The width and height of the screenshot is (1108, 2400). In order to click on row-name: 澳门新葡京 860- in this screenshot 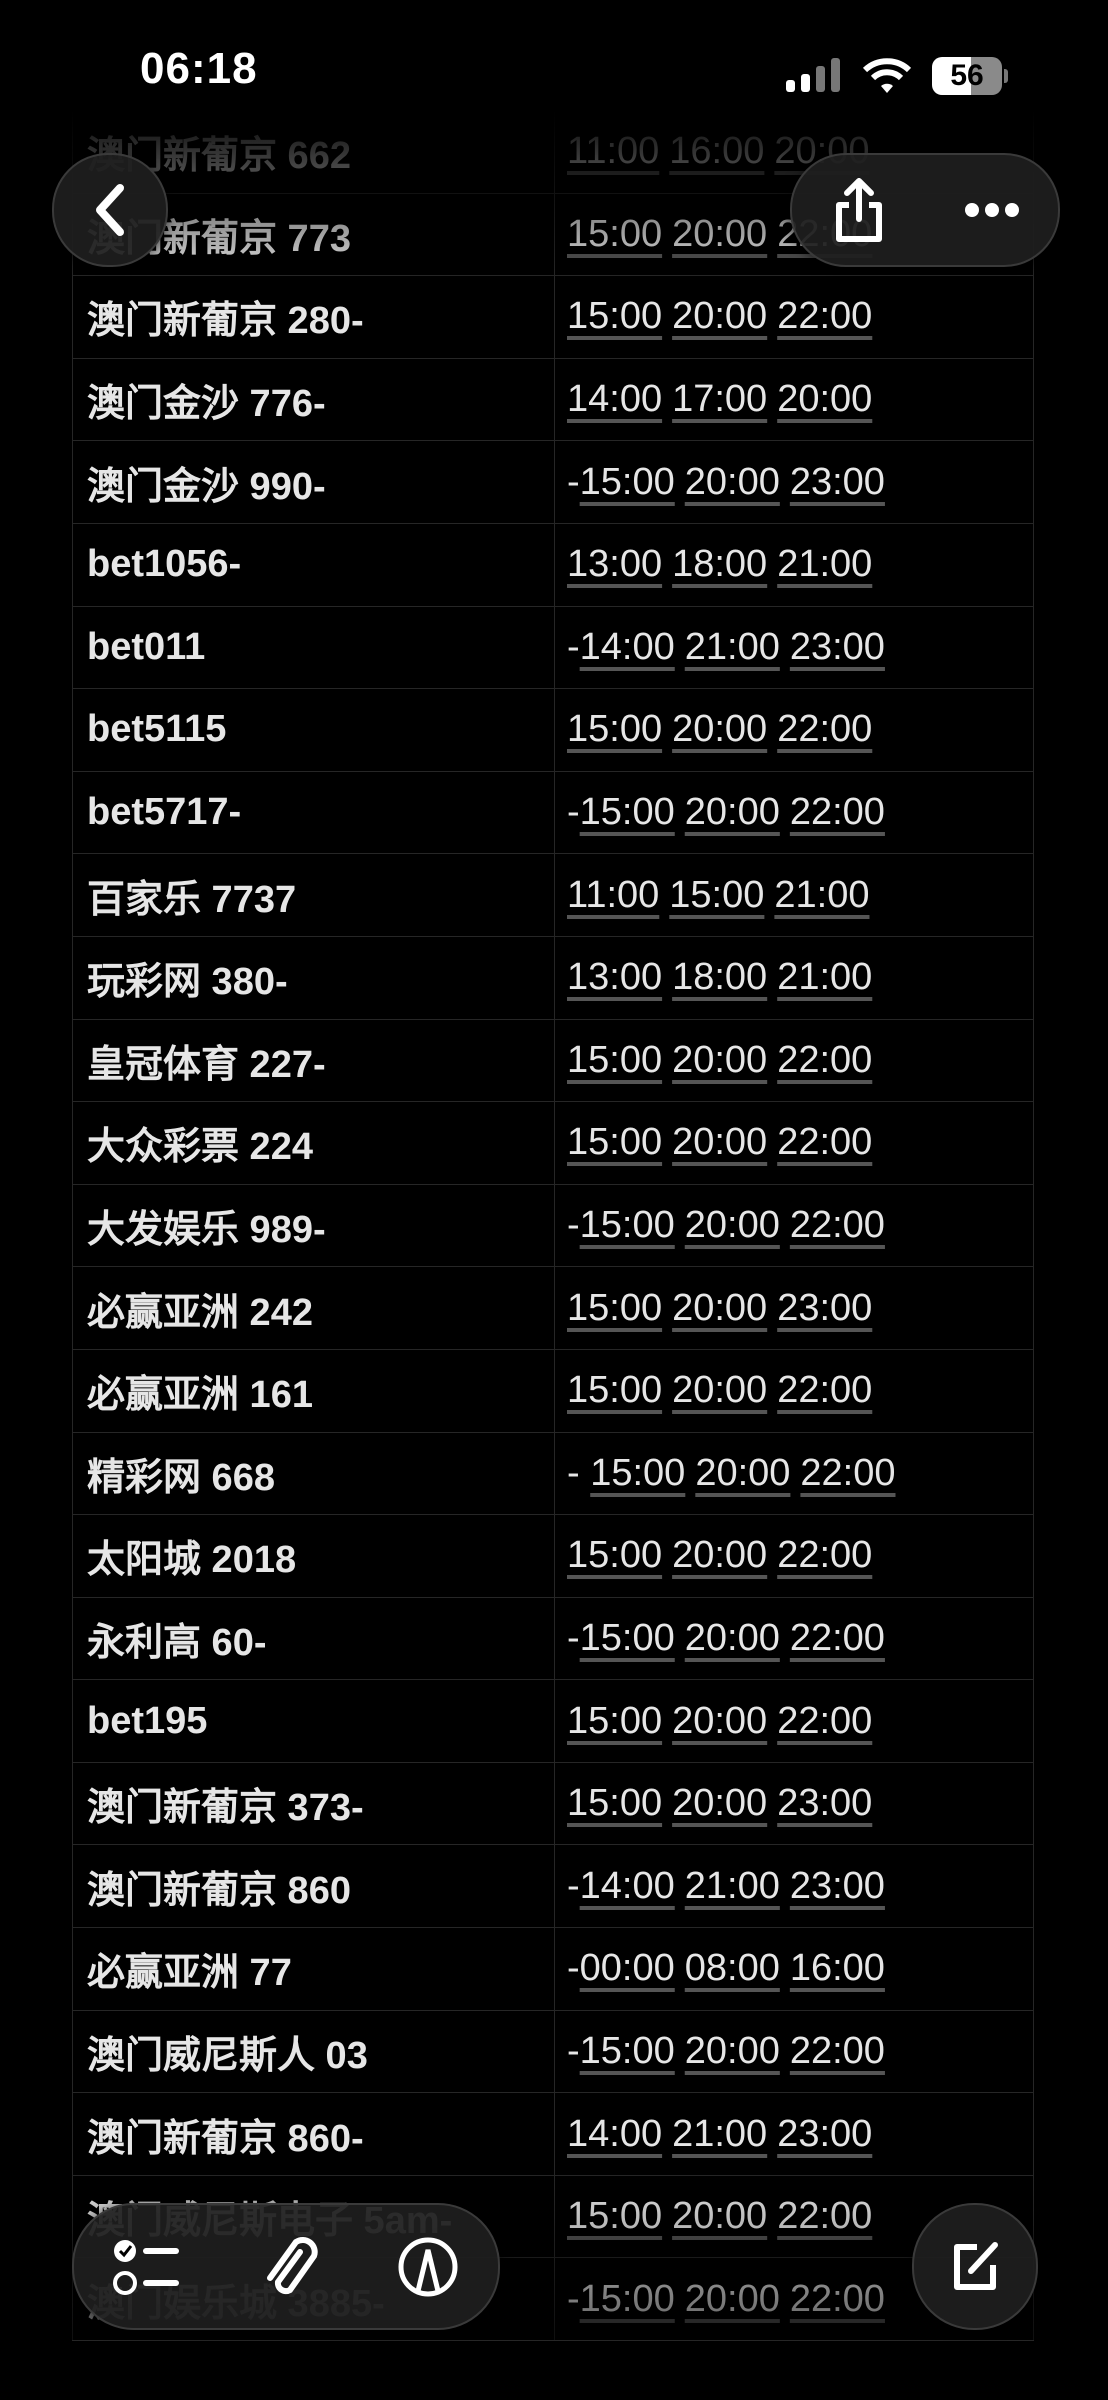, I will do `click(313, 2134)`.